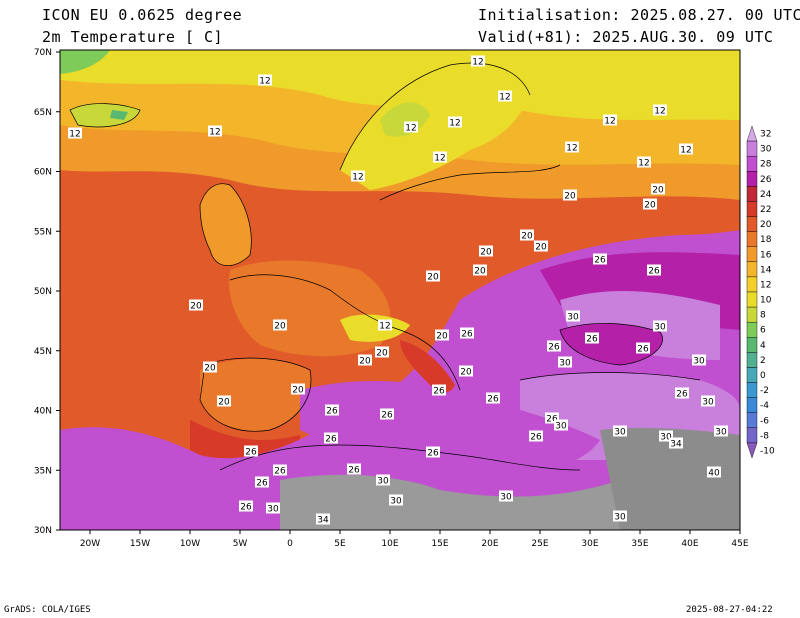 The width and height of the screenshot is (800, 618). Describe the element at coordinates (766, 180) in the screenshot. I see `colorbar-label: 26` at that location.